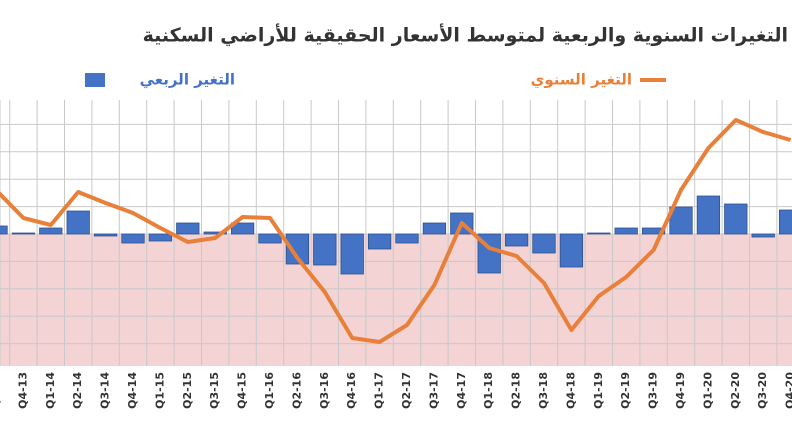 The height and width of the screenshot is (446, 792). I want to click on x-tick-label: Q2-16, so click(296, 390).